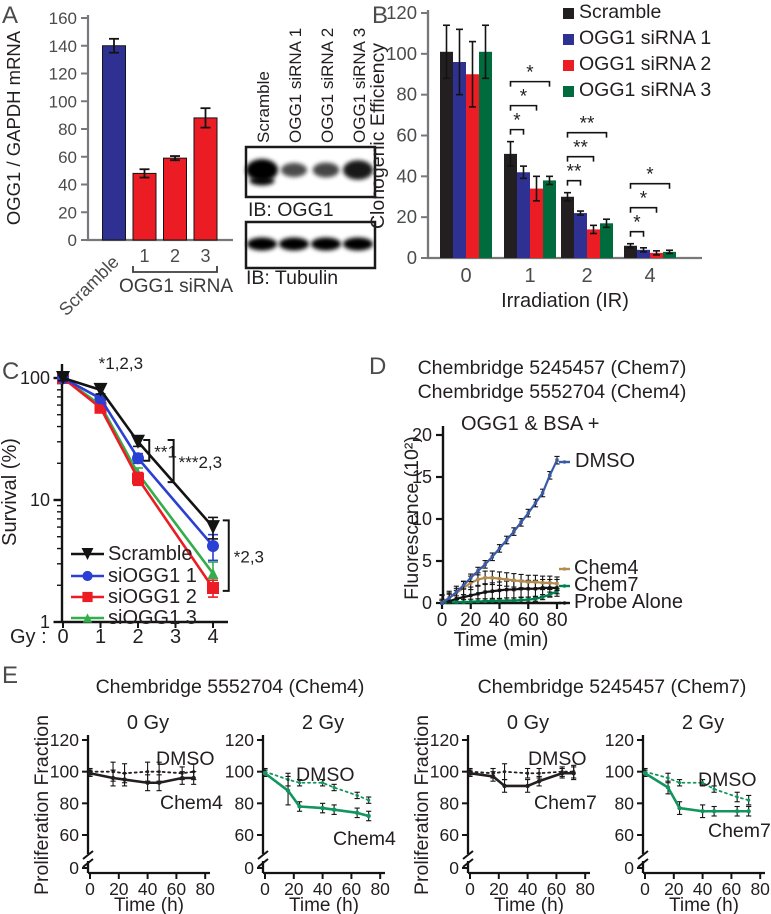  Describe the element at coordinates (501, 640) in the screenshot. I see `d-x-axis-label: Time (min)` at that location.